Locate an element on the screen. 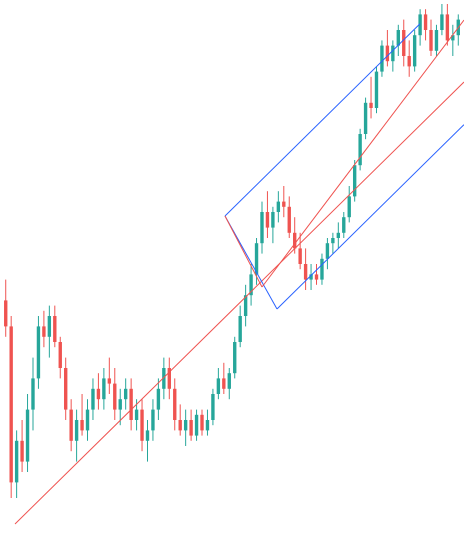 The height and width of the screenshot is (552, 464). channel-top-line is located at coordinates (322, 120).